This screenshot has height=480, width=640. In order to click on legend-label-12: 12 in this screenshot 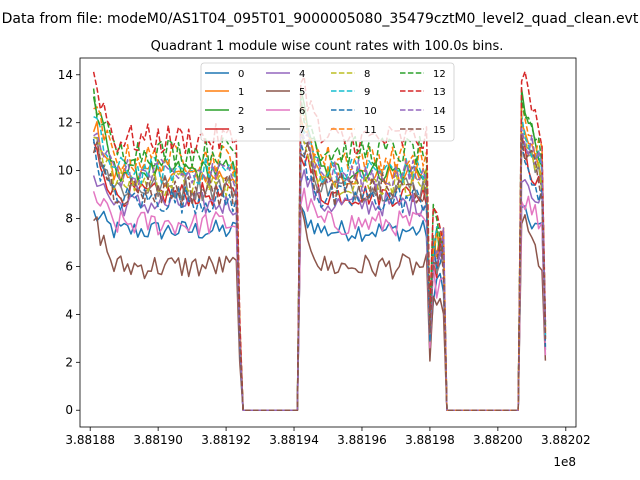, I will do `click(439, 74)`.